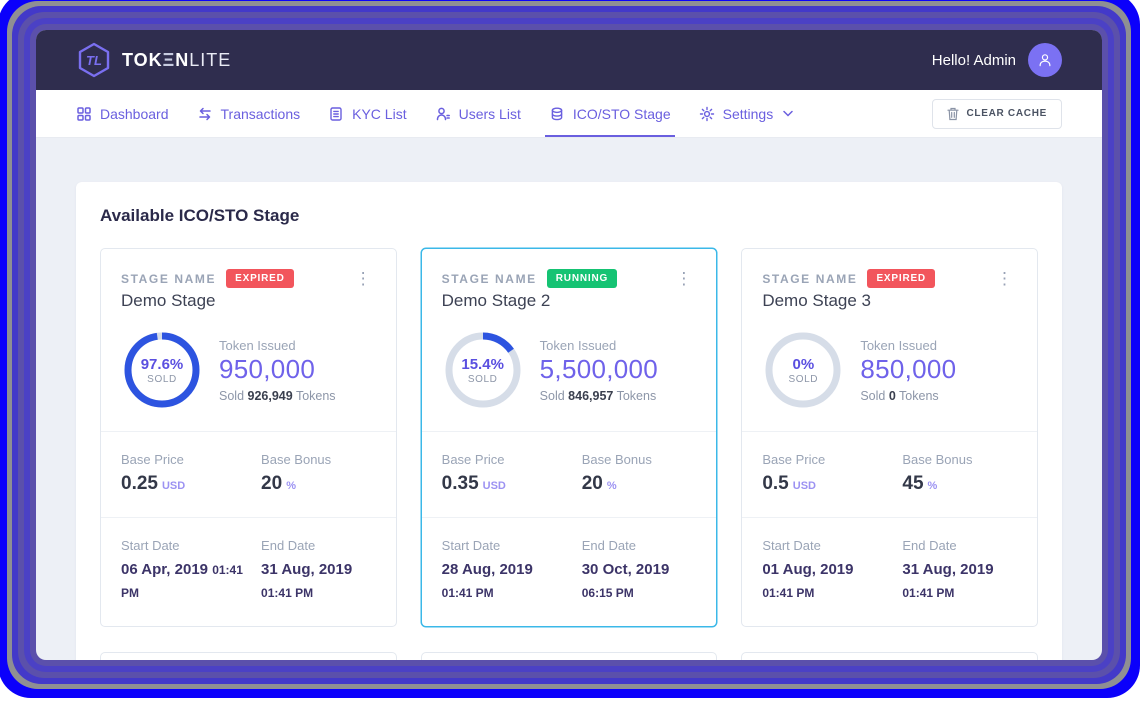 This screenshot has height=706, width=1140. I want to click on start-date-value: 01 Aug, 2019 01:41 PM, so click(808, 580).